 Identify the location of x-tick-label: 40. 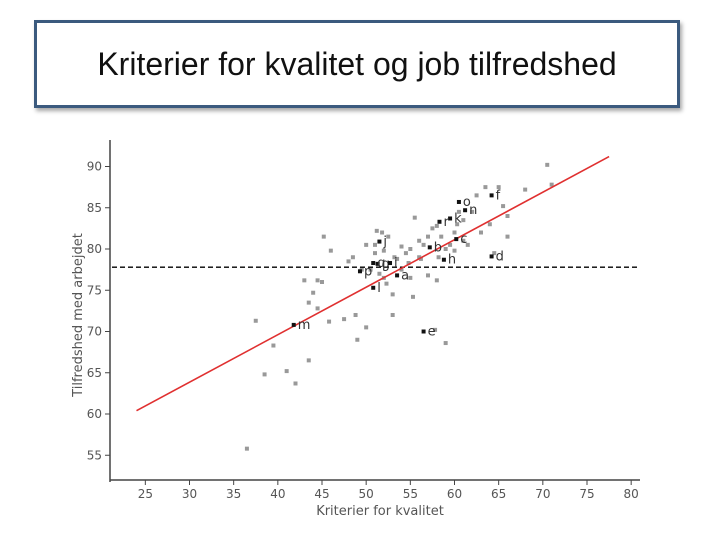
(277, 494).